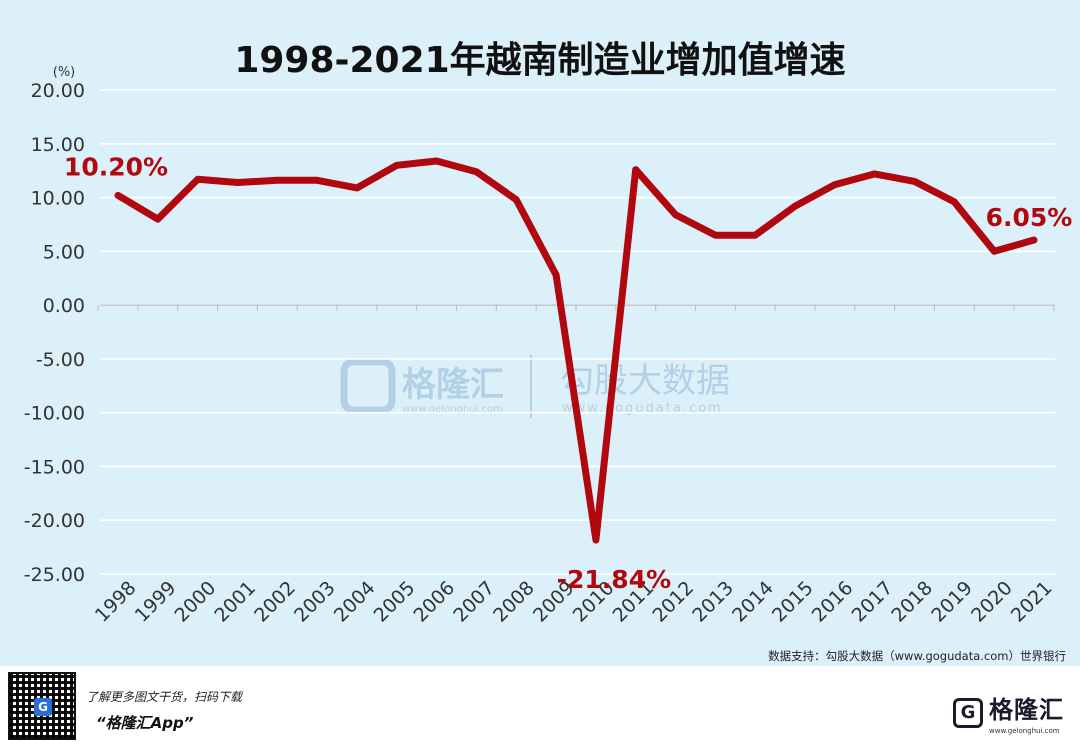 This screenshot has height=748, width=1080. What do you see at coordinates (145, 723) in the screenshot?
I see `footer-app-name: “格隆汇App”` at bounding box center [145, 723].